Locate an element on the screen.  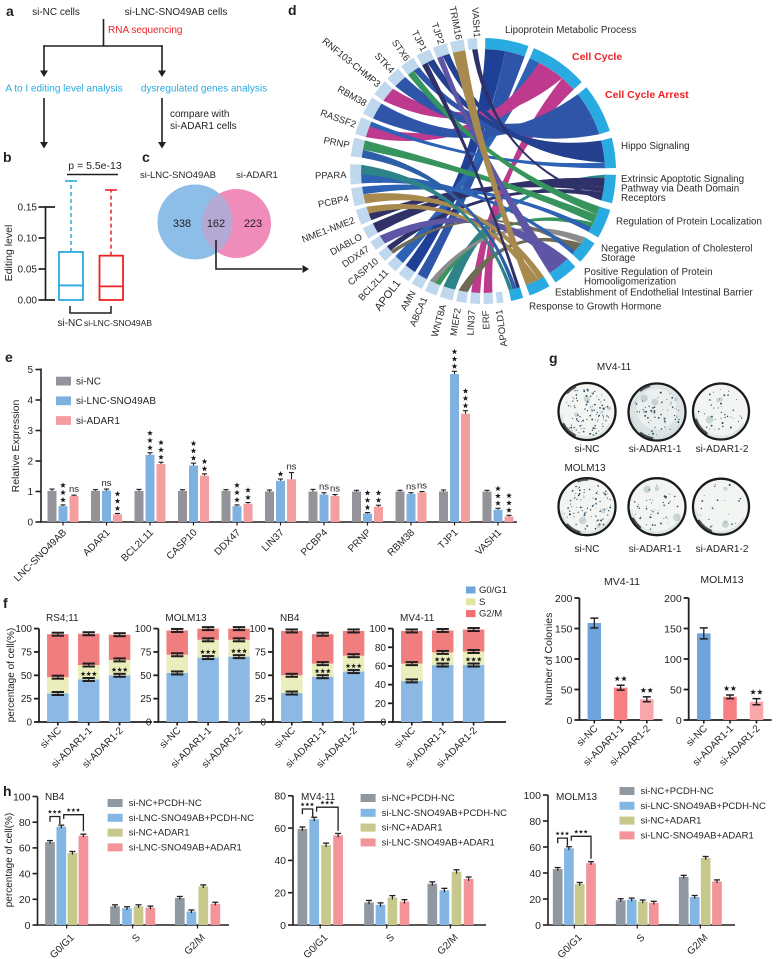
svg-text: PRNP is located at coordinates (360, 541).